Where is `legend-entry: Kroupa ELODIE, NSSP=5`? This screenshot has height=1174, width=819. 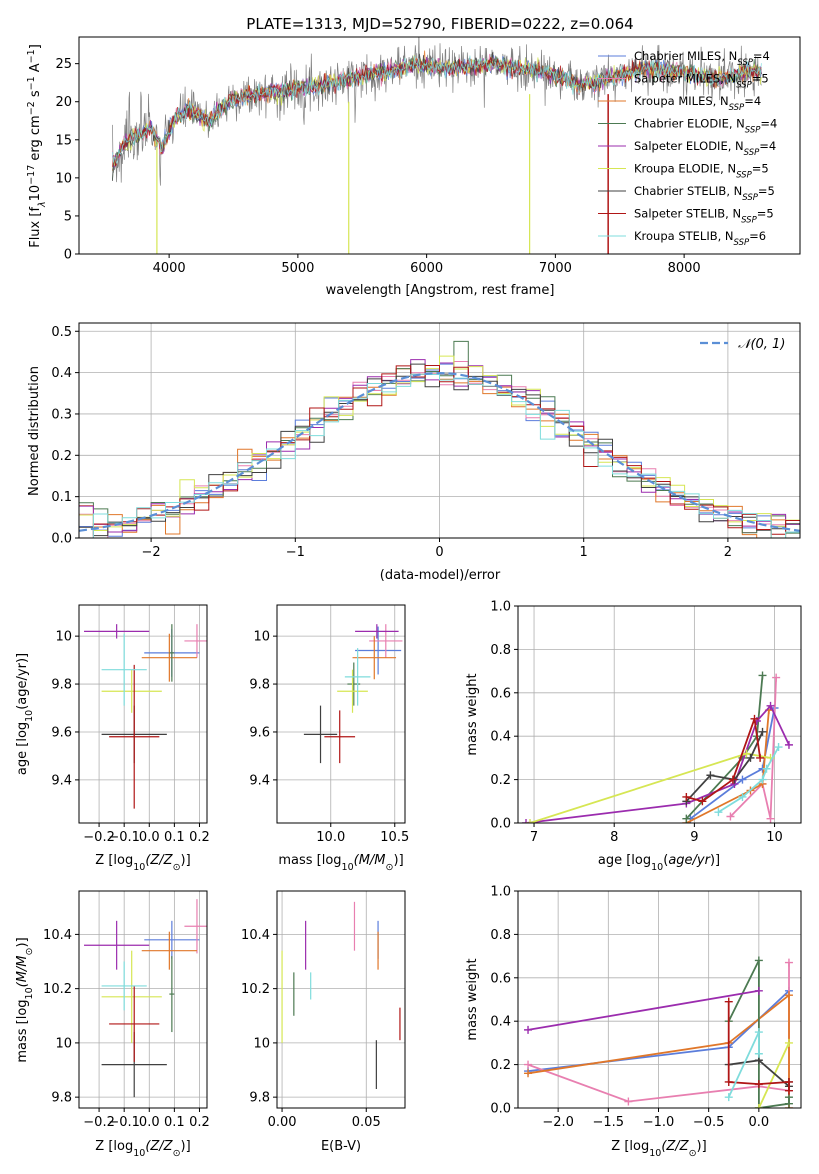
legend-entry: Kroupa ELODIE, NSSP=5 is located at coordinates (701, 171).